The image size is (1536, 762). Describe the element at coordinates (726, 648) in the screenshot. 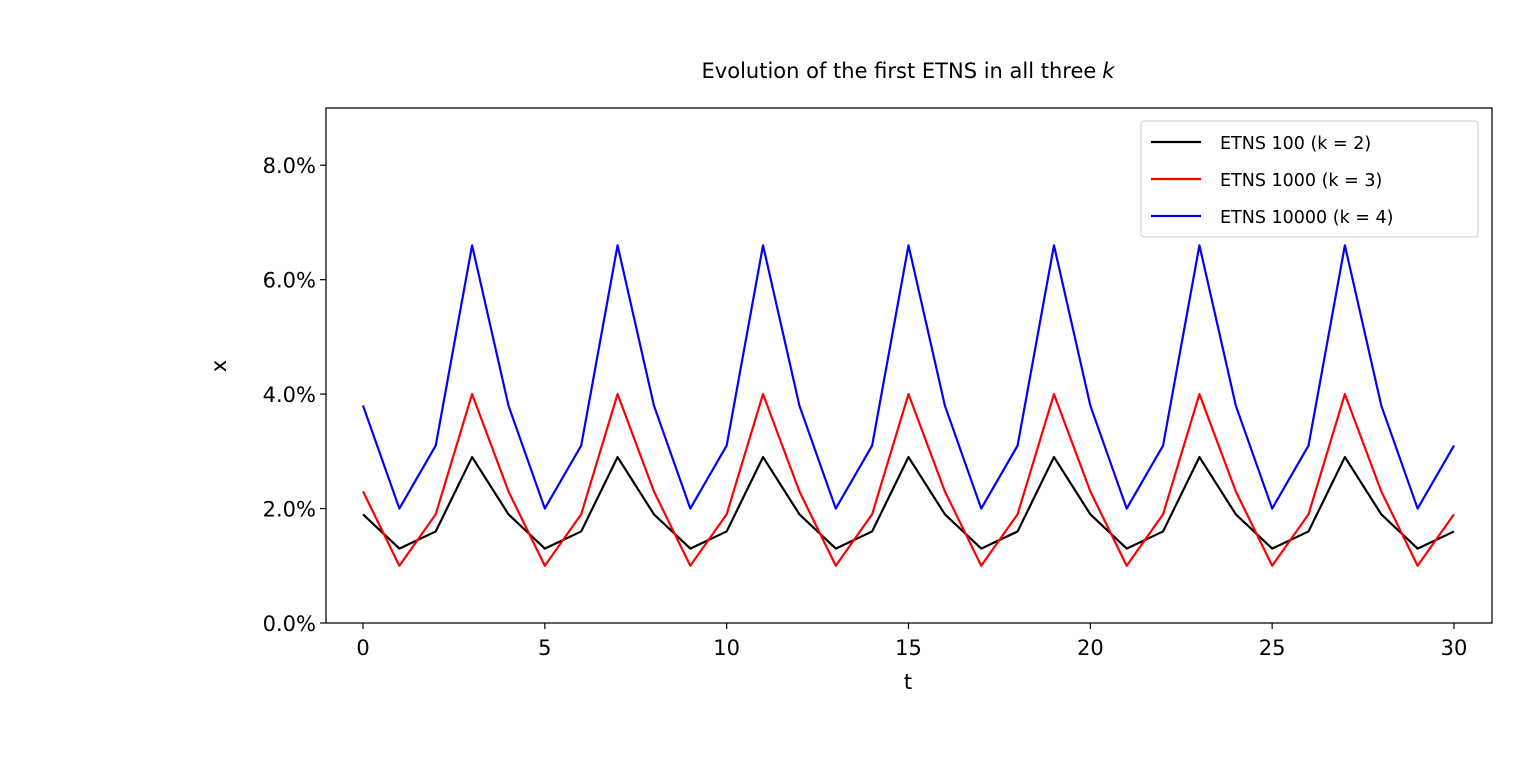

I see `x-tick-label: 10` at that location.